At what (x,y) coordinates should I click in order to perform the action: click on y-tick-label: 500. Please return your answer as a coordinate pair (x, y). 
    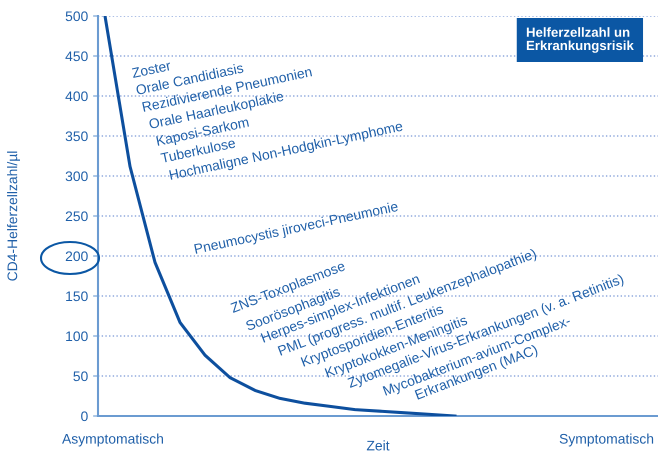
    Looking at the image, I should click on (77, 16).